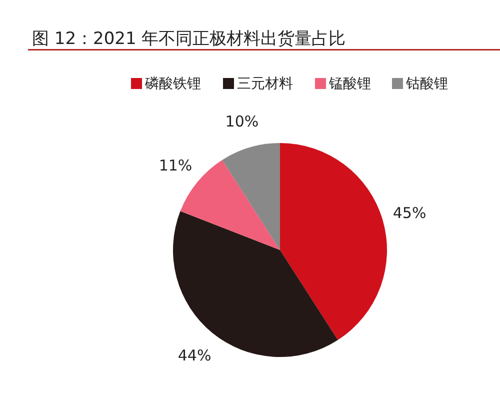 The width and height of the screenshot is (500, 399). Describe the element at coordinates (265, 84) in the screenshot. I see `legend-label: 三元材料` at that location.